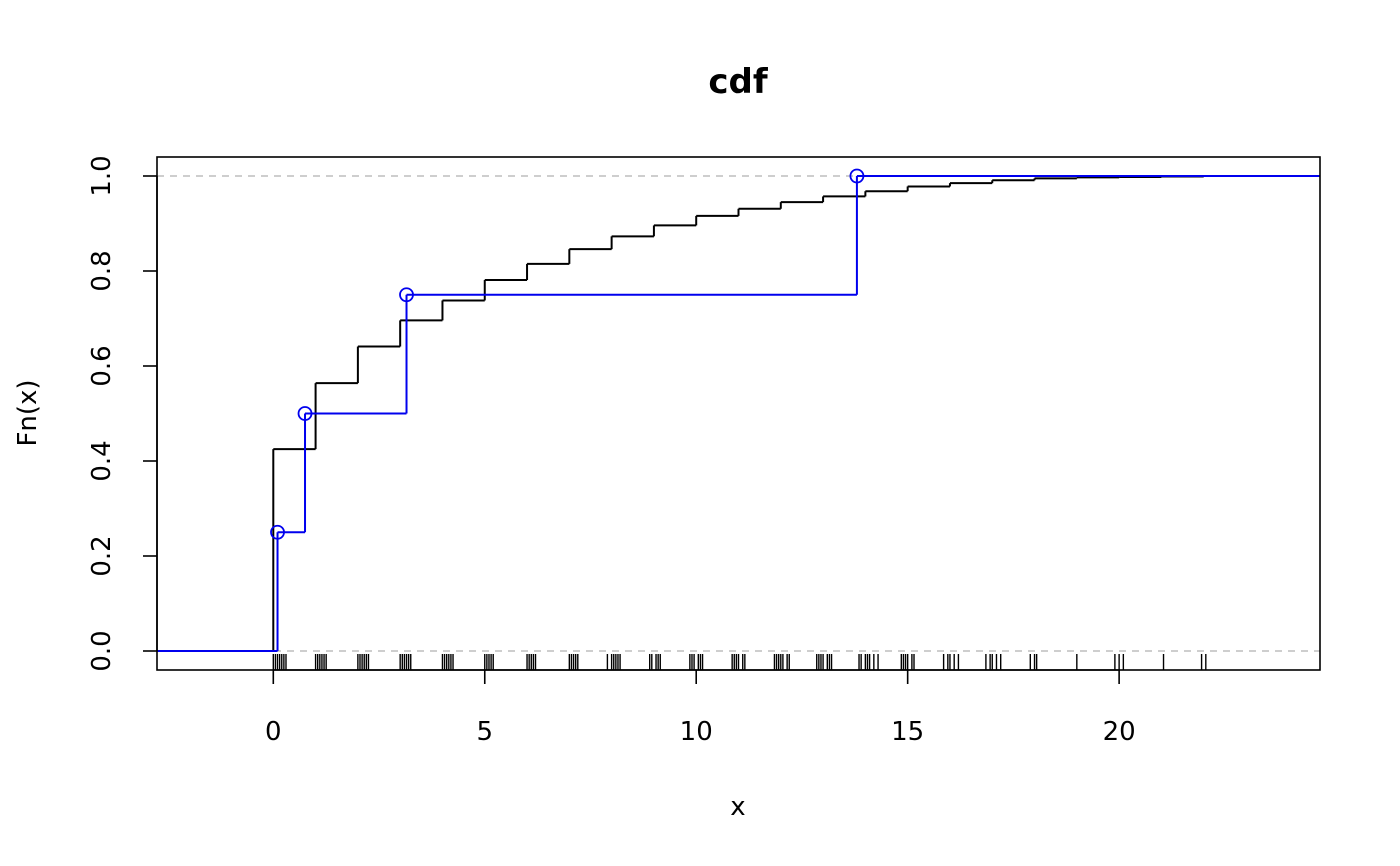 Image resolution: width=1400 pixels, height=866 pixels. I want to click on y-axis-label: Fn(x), so click(28, 412).